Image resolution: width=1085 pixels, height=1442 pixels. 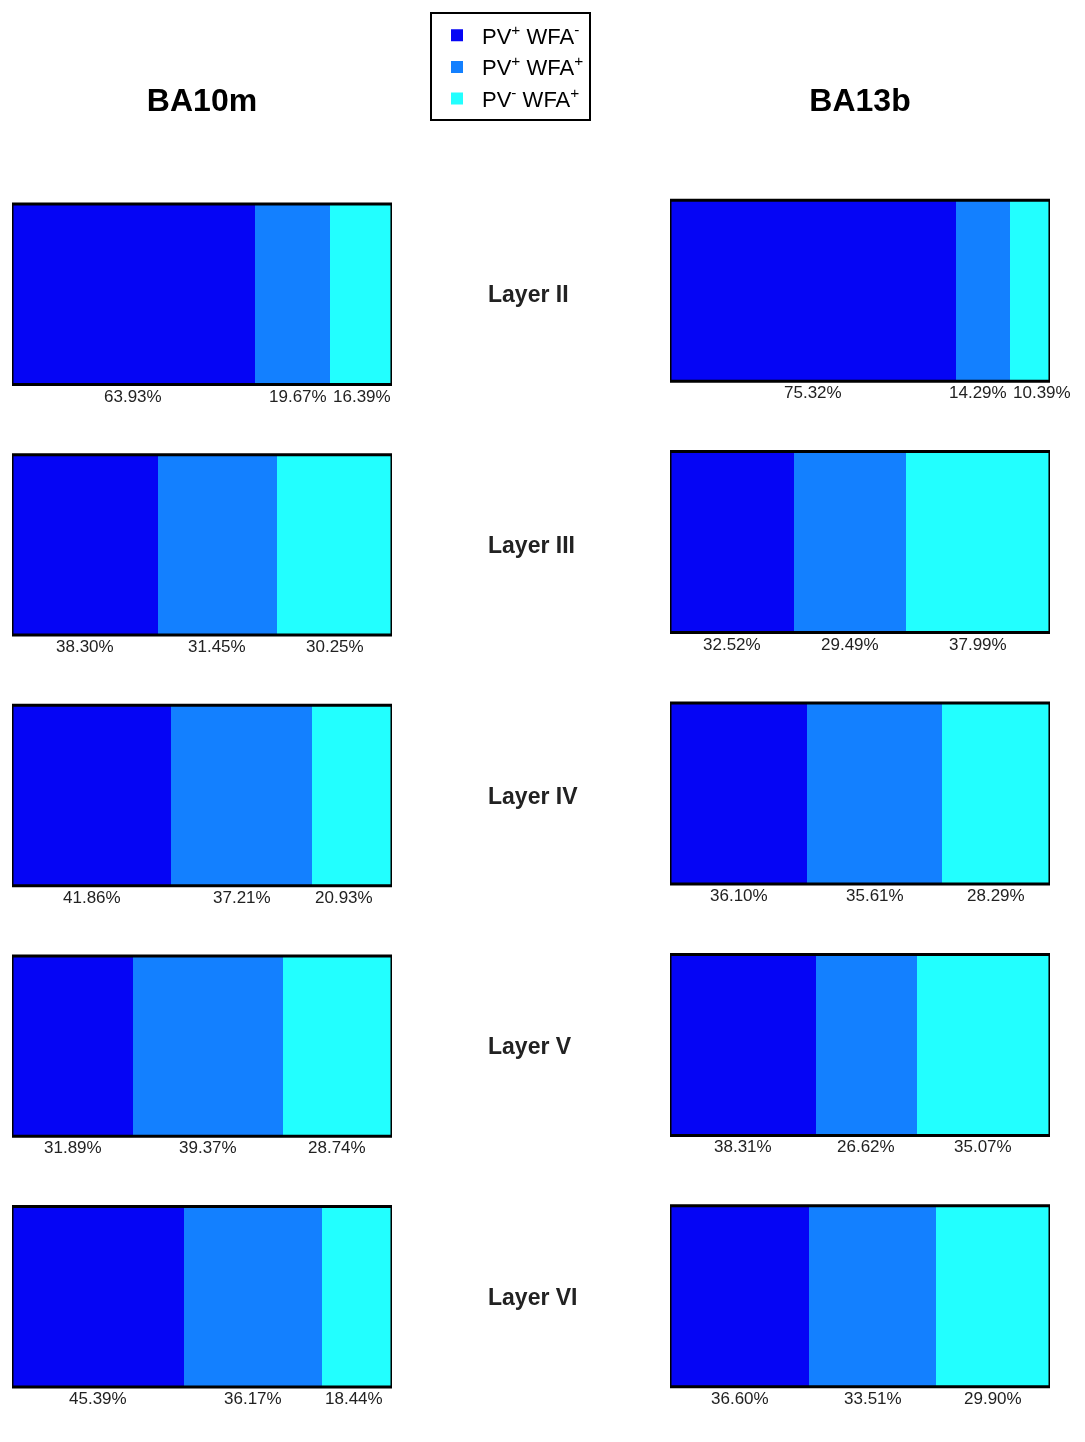 What do you see at coordinates (860, 100) in the screenshot?
I see `chart-title: BA13b` at bounding box center [860, 100].